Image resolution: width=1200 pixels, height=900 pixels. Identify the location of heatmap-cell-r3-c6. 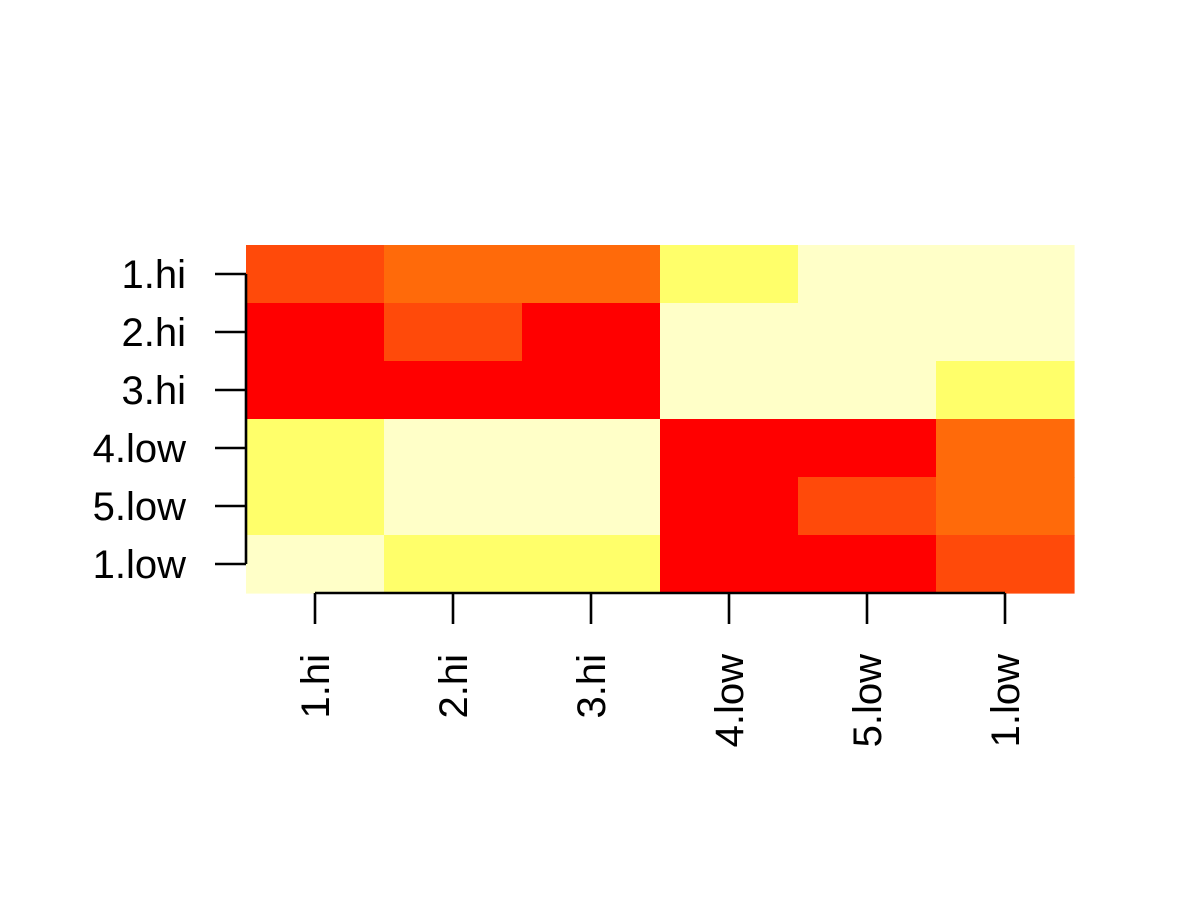
(1005, 390).